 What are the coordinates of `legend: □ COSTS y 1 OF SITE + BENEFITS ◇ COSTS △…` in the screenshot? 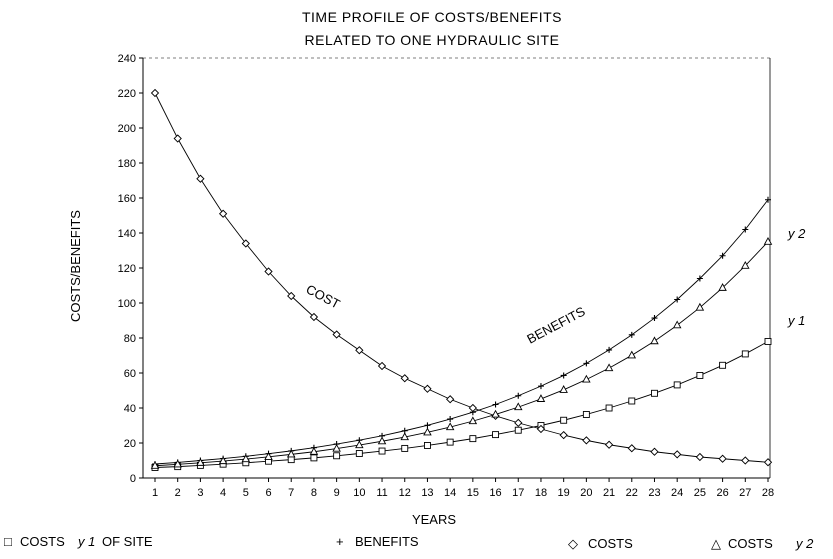 It's located at (409, 542).